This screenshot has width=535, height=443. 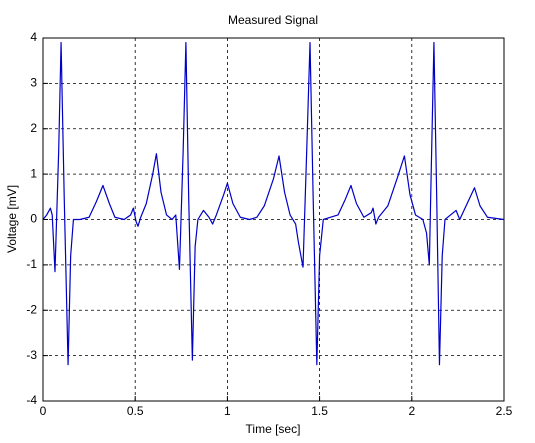 What do you see at coordinates (33, 173) in the screenshot?
I see `y-tick-label: 1` at bounding box center [33, 173].